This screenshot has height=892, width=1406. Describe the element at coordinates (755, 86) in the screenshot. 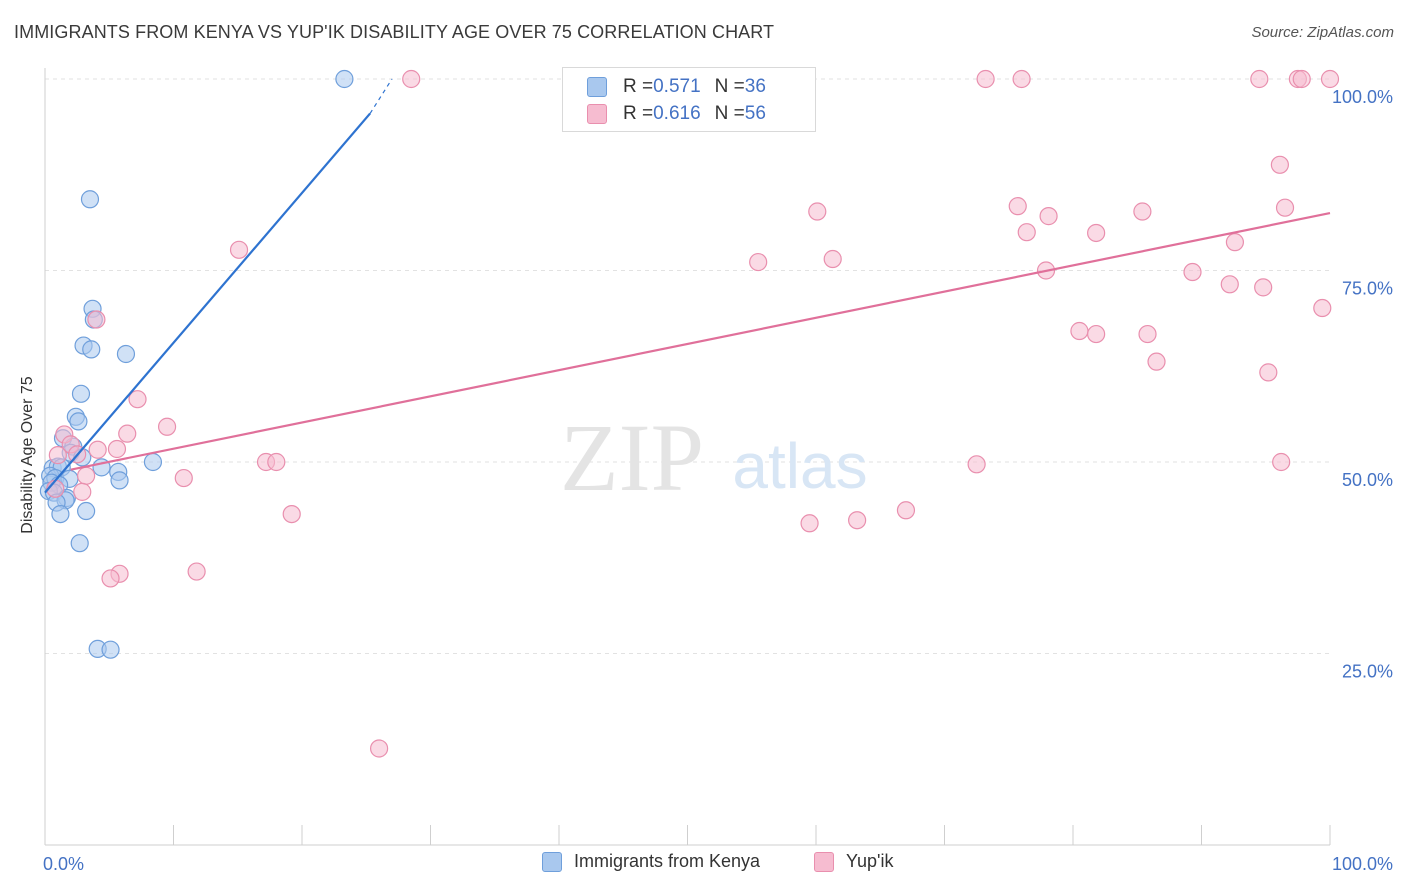

I see `legend-n-value: 36` at that location.